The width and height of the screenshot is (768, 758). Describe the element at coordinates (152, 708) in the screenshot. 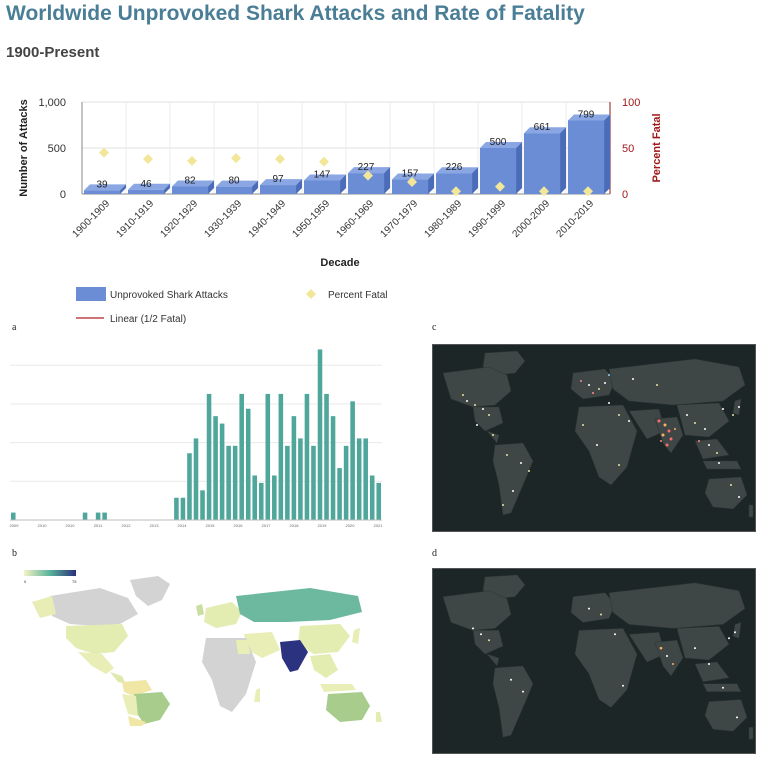

I see `country-brazil` at that location.